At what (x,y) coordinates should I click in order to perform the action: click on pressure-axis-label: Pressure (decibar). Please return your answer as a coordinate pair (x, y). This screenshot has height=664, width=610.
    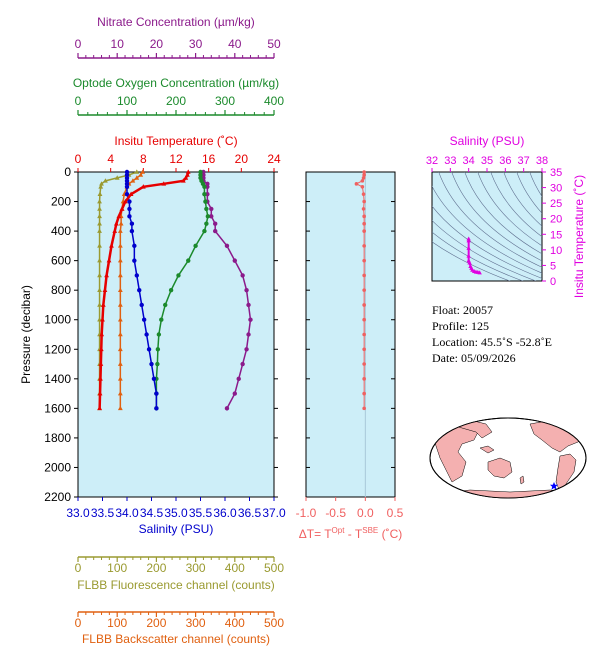
    Looking at the image, I should click on (26, 334).